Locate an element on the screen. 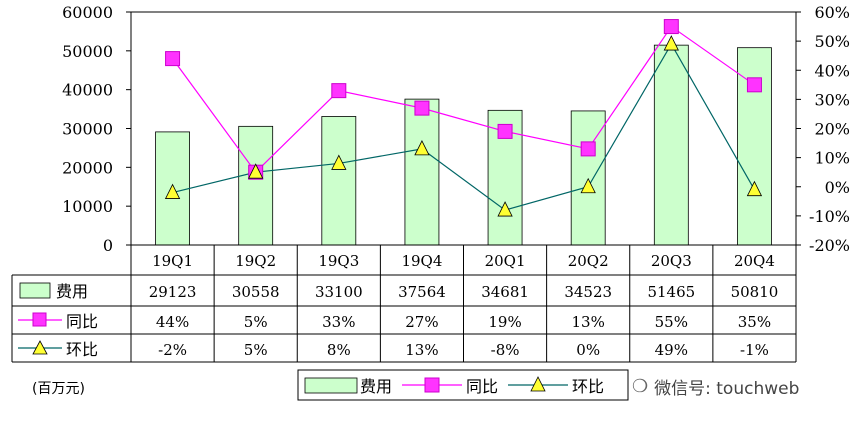 Image resolution: width=864 pixels, height=422 pixels. table-cell: 0% is located at coordinates (588, 350).